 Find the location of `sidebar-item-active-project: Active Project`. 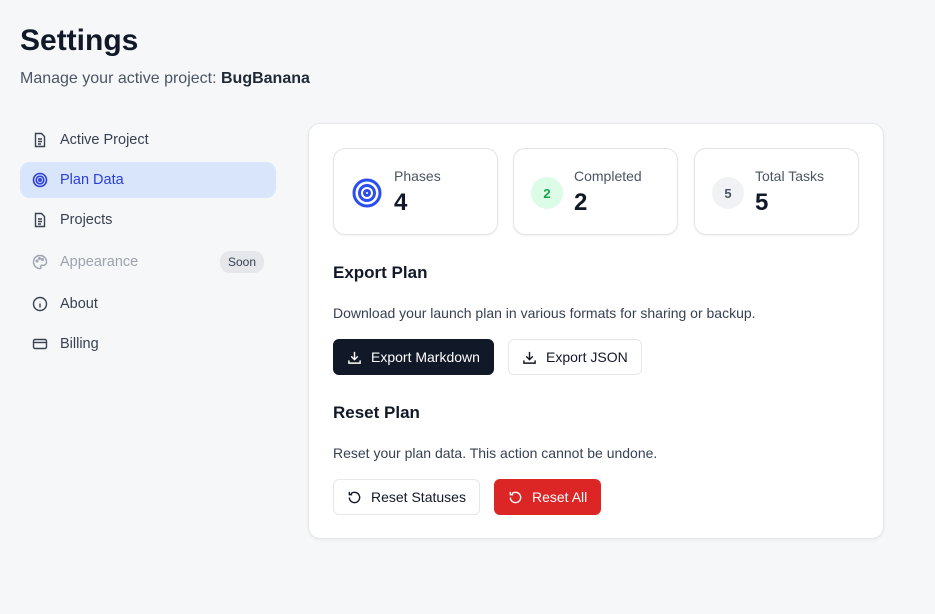

sidebar-item-active-project: Active Project is located at coordinates (148, 140).